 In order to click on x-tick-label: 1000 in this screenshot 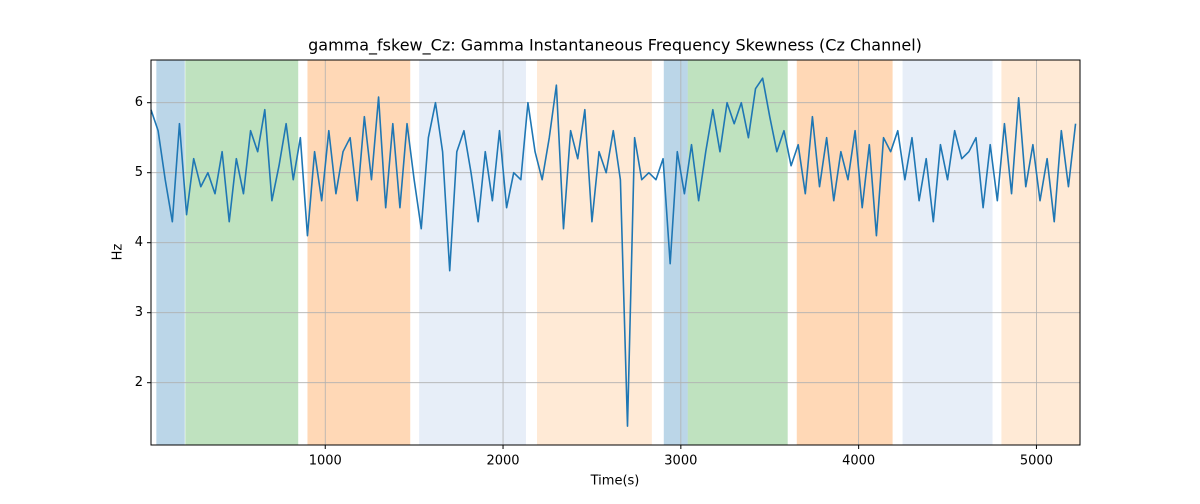, I will do `click(325, 461)`.